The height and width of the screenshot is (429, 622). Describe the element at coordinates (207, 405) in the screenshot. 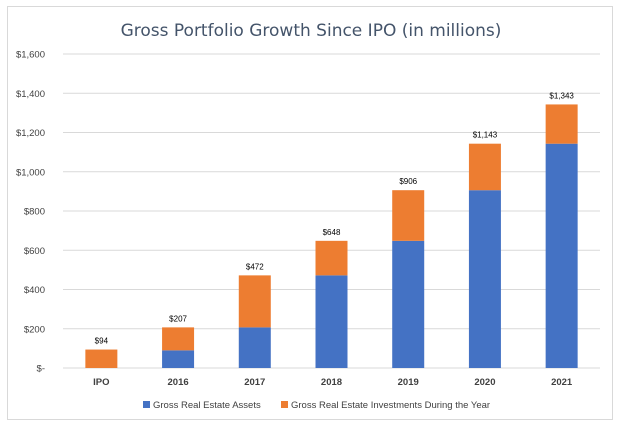

I see `legend-label-assets: Gross Real Estate Assets` at that location.